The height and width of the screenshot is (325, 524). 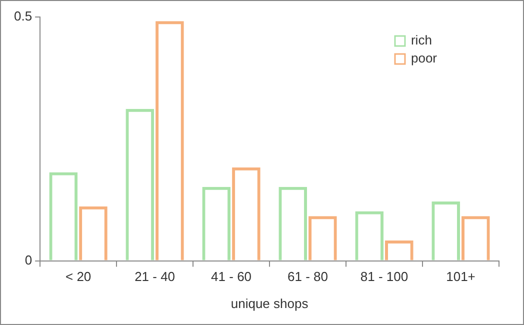 I want to click on legend-label: poor, so click(x=424, y=58).